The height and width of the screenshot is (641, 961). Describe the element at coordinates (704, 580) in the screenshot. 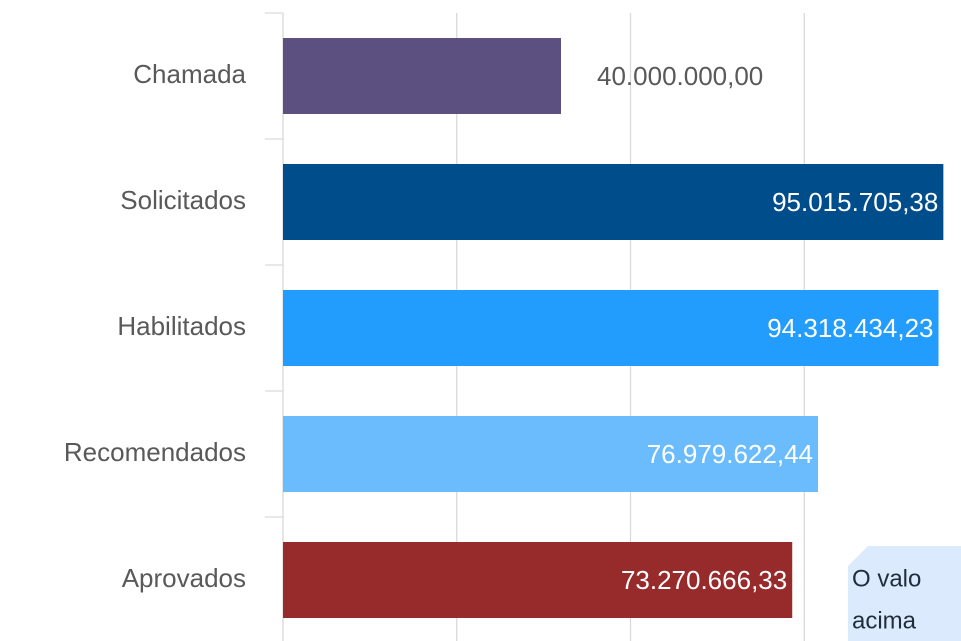

I see `data-label: 73.270.666,33` at that location.